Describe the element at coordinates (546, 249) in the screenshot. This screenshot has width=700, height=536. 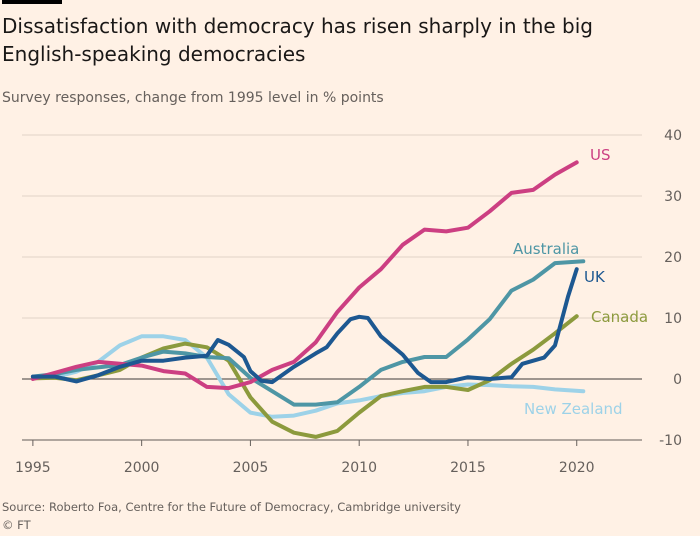
I see `series-label-australia: Australia` at that location.